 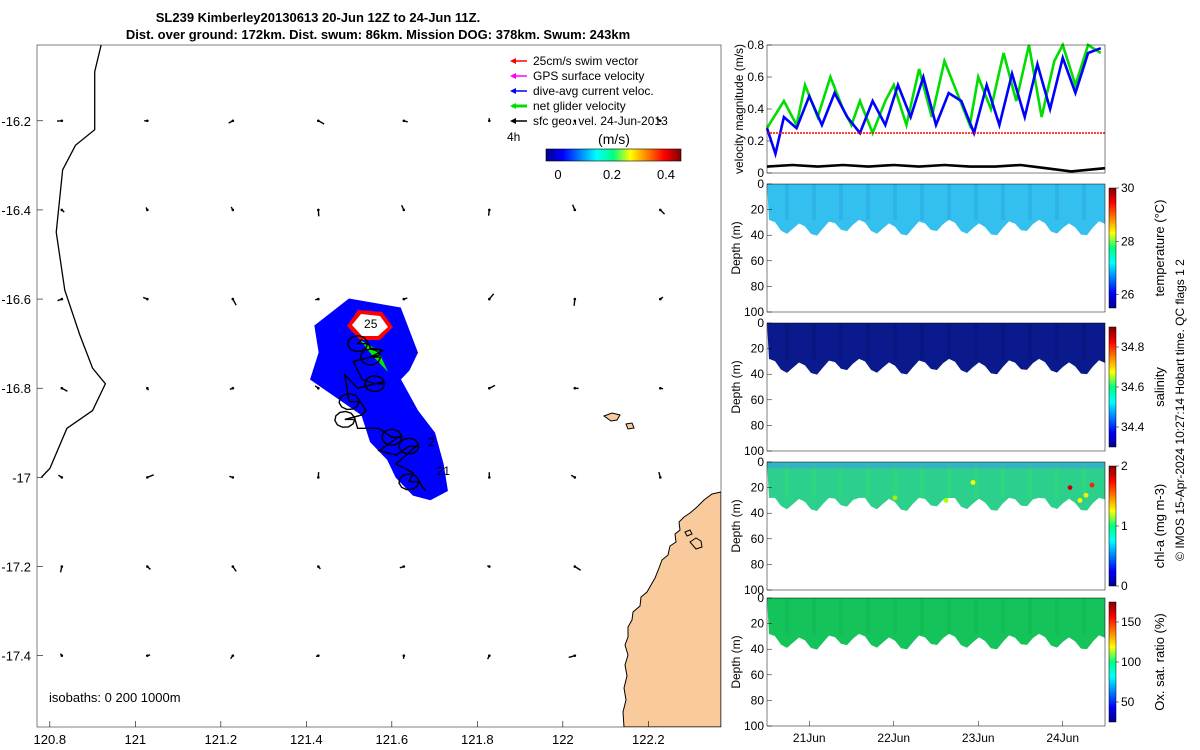 I want to click on profile-colorbar, so click(x=1112, y=248).